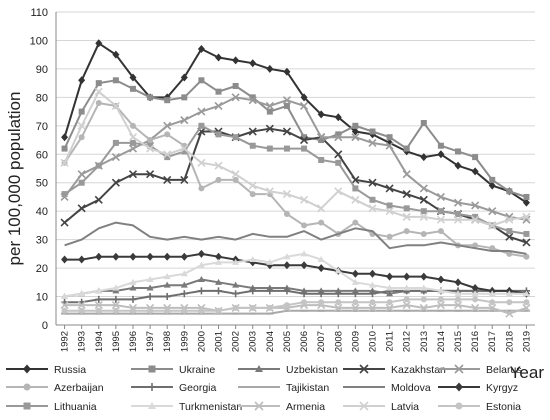 This screenshot has height=420, width=550. I want to click on y-tick-label: 100, so click(39, 41).